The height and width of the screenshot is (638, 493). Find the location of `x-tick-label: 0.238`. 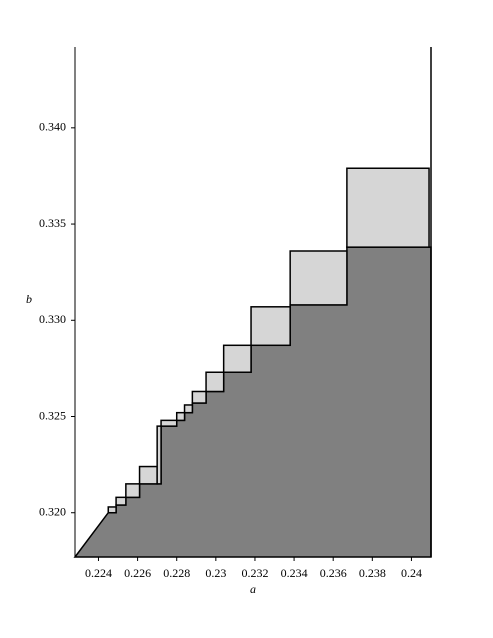

x-tick-label: 0.238 is located at coordinates (372, 573).